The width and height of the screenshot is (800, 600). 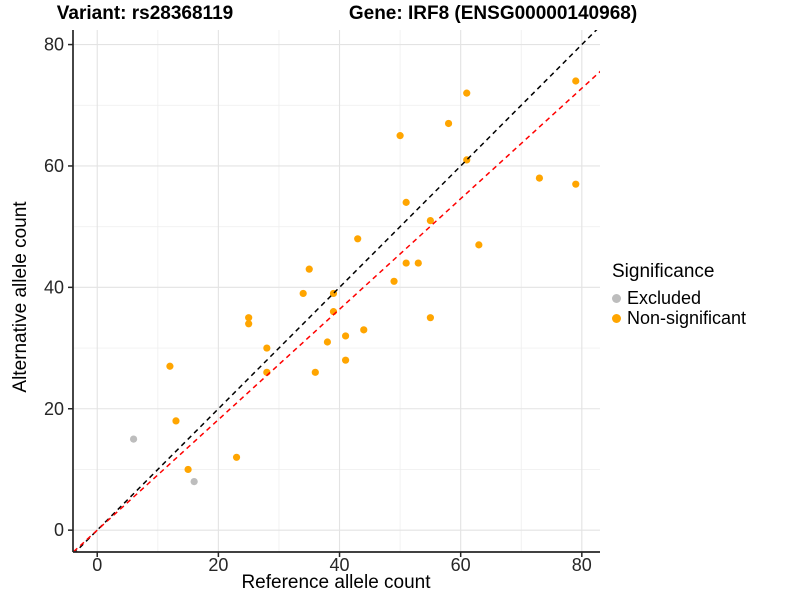 What do you see at coordinates (54, 409) in the screenshot?
I see `y-tick-label-1: 20` at bounding box center [54, 409].